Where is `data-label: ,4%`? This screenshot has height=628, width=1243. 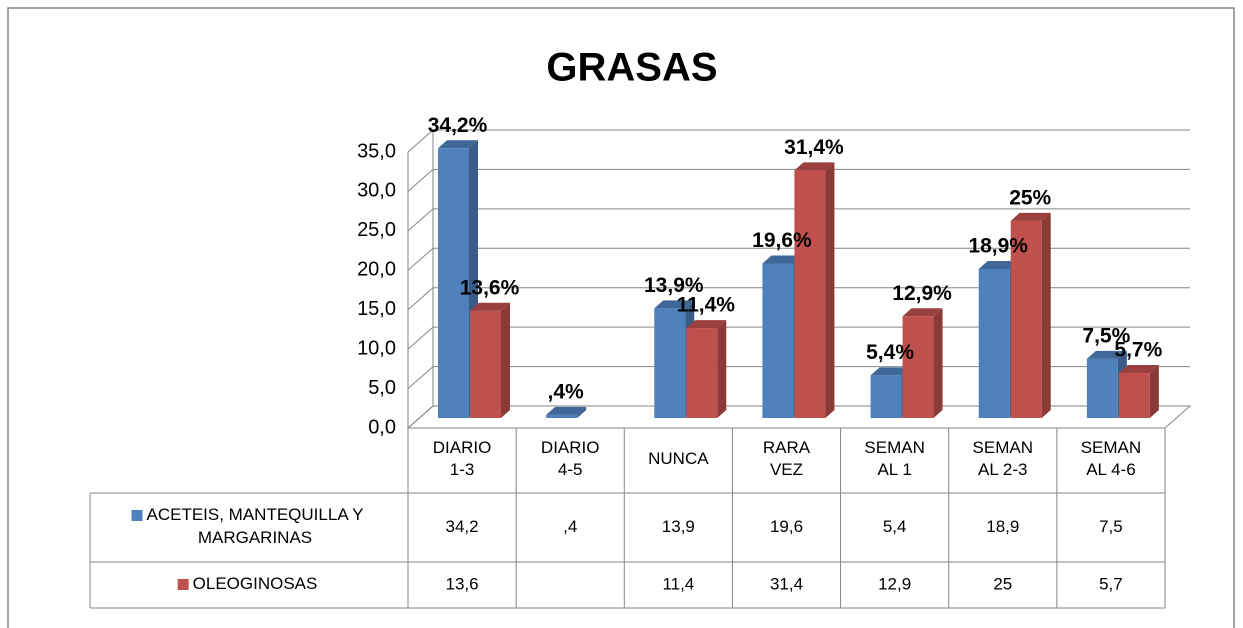 data-label: ,4% is located at coordinates (566, 391).